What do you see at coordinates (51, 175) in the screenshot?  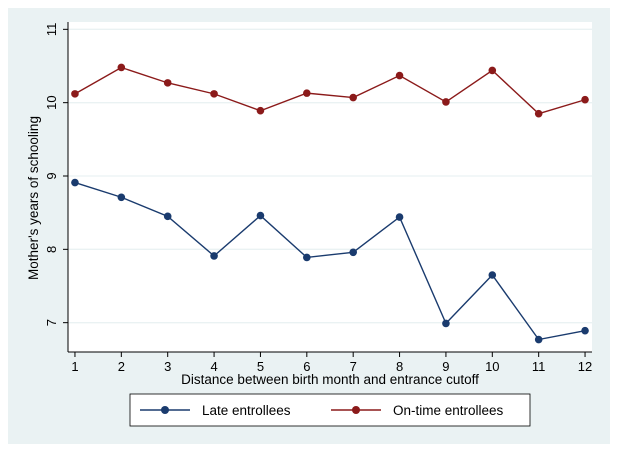 I see `y-tick-label: 9` at bounding box center [51, 175].